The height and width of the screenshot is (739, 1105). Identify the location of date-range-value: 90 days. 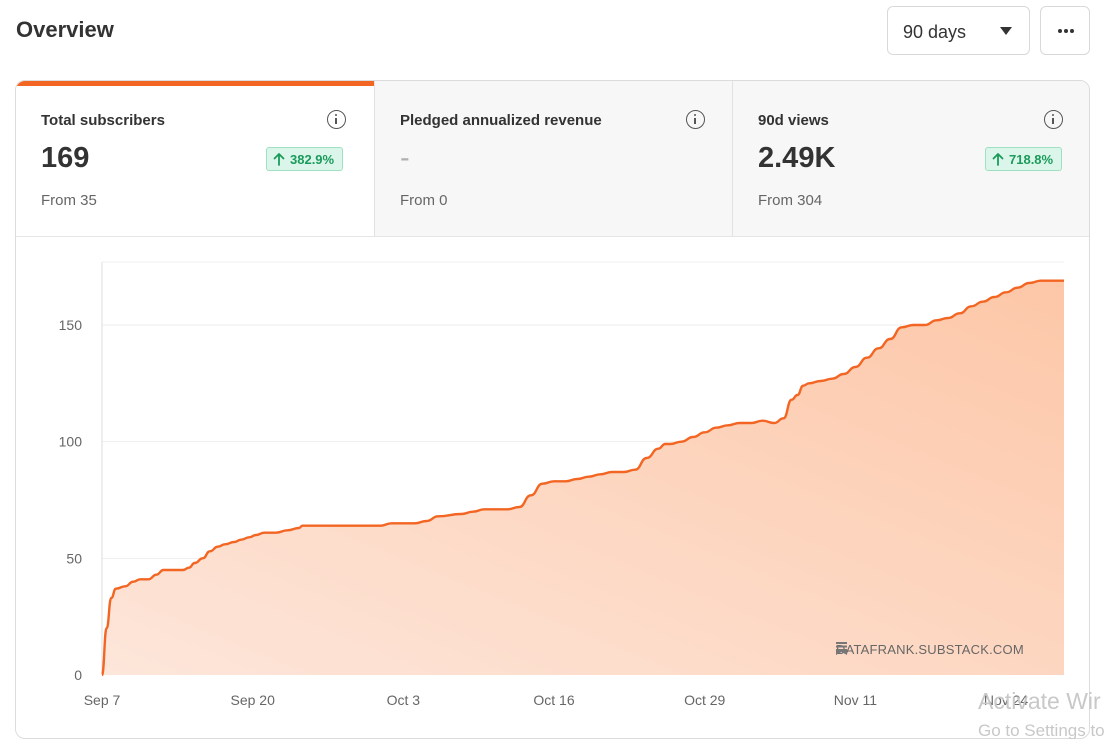
(935, 32).